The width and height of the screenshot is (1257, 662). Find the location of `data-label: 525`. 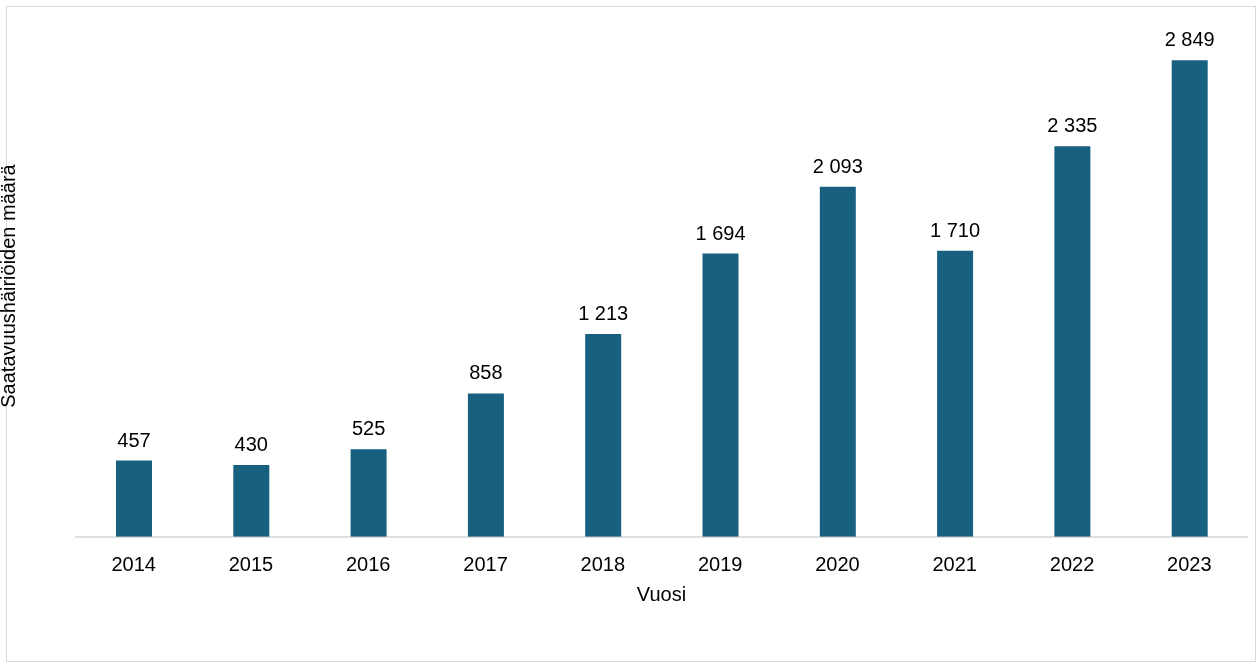

data-label: 525 is located at coordinates (368, 428).